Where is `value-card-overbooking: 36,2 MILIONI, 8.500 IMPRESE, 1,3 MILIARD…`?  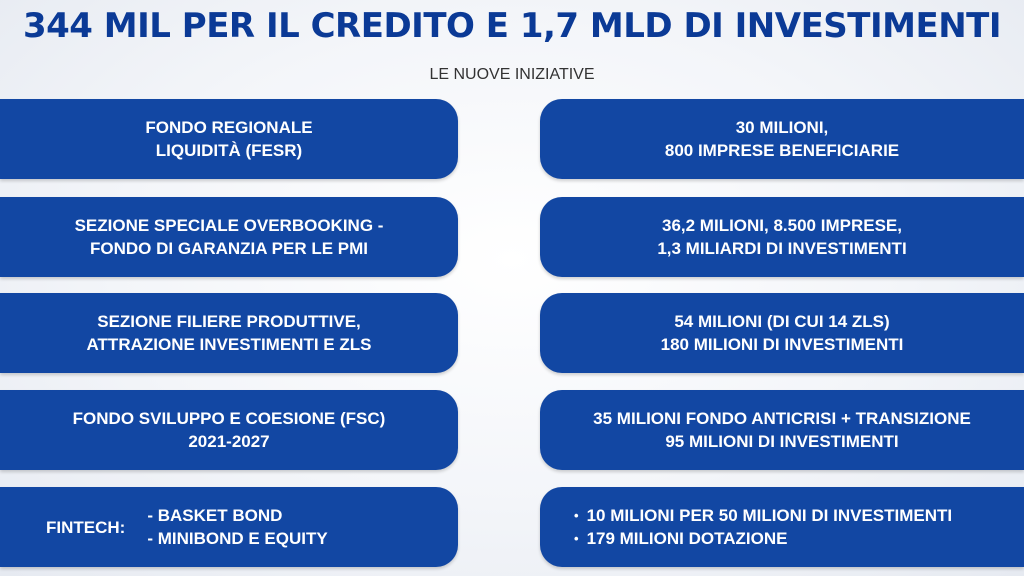
value-card-overbooking: 36,2 MILIONI, 8.500 IMPRESE, 1,3 MILIARD… is located at coordinates (782, 237).